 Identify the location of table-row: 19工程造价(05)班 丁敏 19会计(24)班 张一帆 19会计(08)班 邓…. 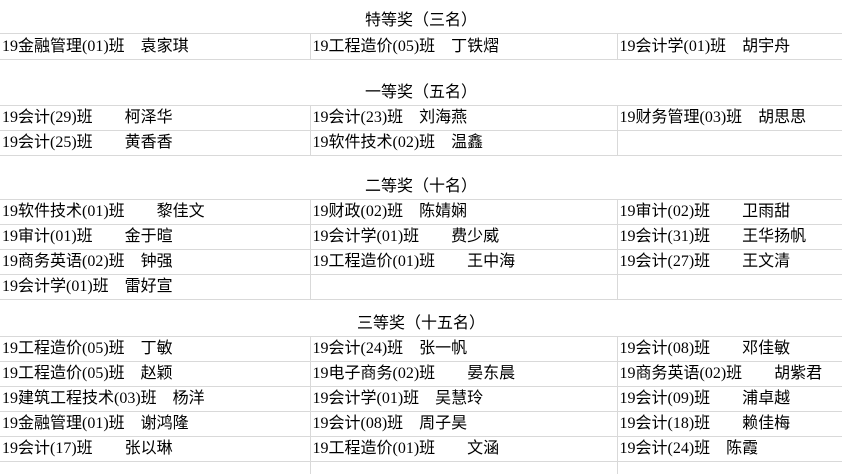
(421, 349).